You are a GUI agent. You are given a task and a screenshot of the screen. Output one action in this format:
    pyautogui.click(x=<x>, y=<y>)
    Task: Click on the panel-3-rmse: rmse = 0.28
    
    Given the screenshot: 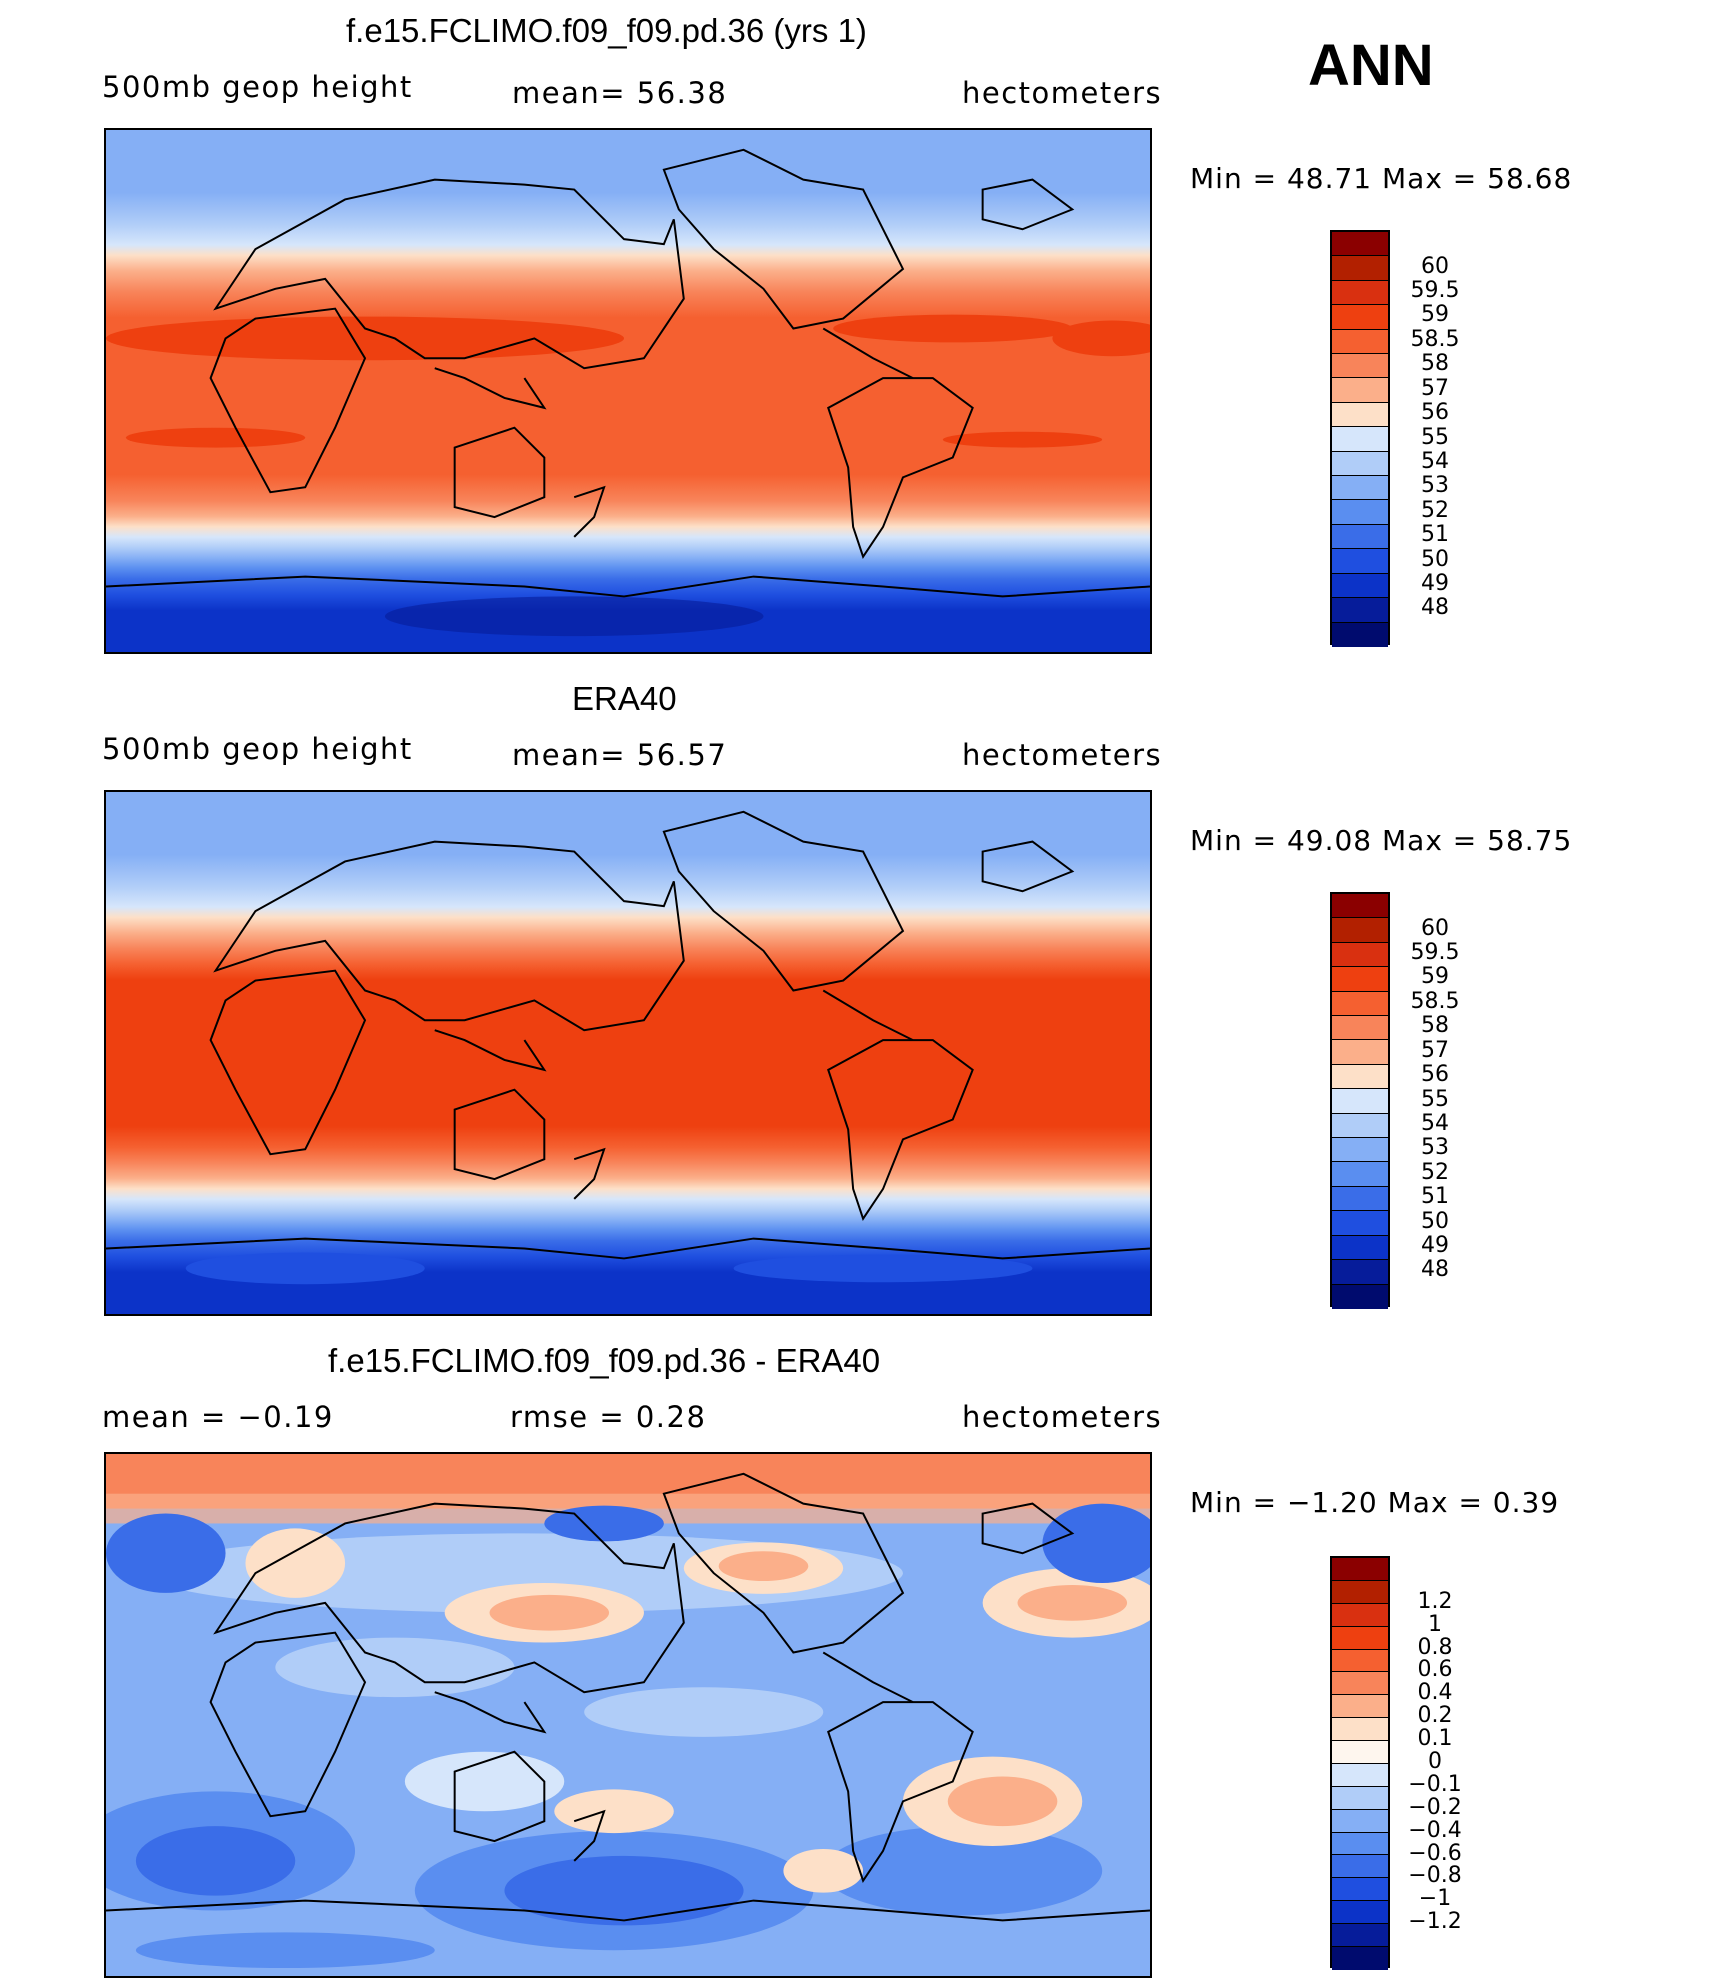 What is the action you would take?
    pyautogui.click(x=608, y=1417)
    